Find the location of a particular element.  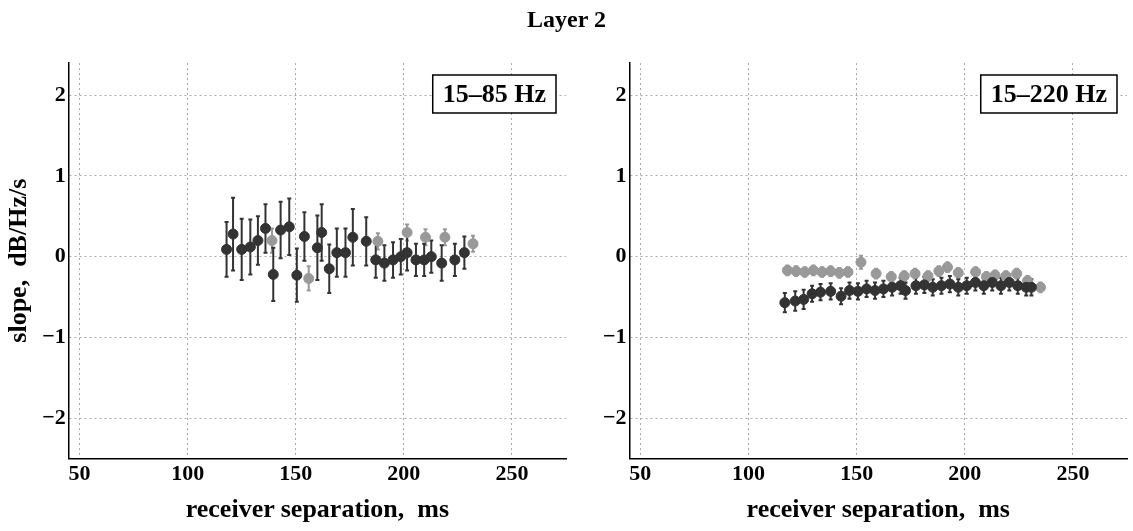

chart-title: Layer 2 is located at coordinates (566, 19).